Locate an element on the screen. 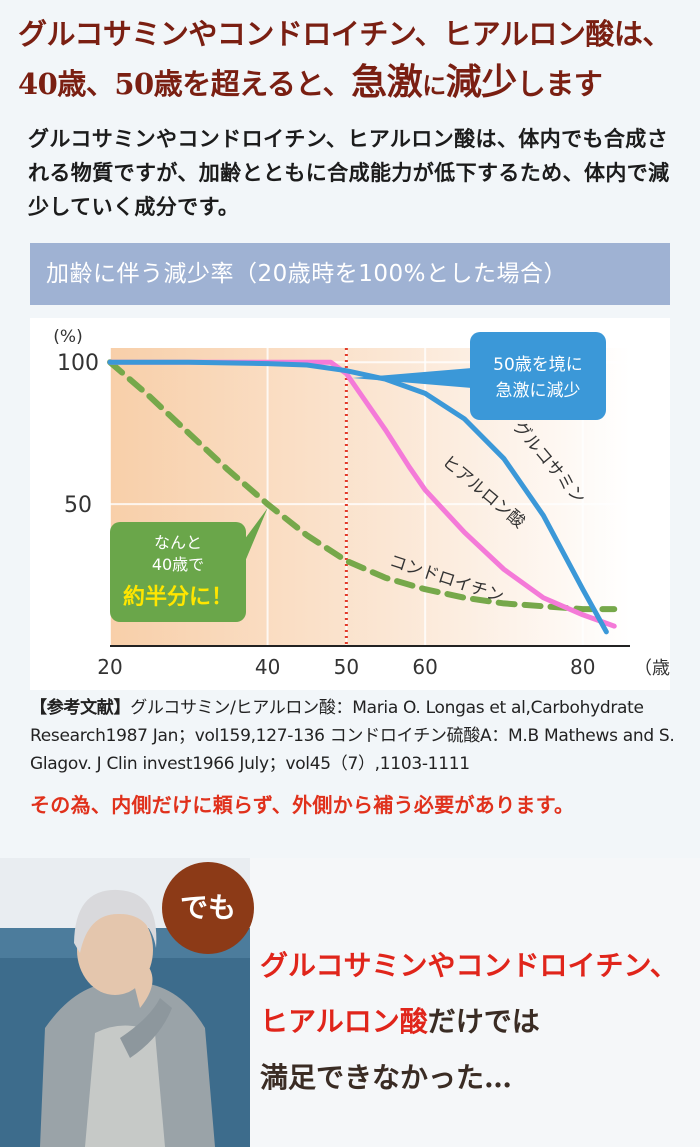 The height and width of the screenshot is (1147, 700). green-callout-line2: 40歳で is located at coordinates (178, 564).